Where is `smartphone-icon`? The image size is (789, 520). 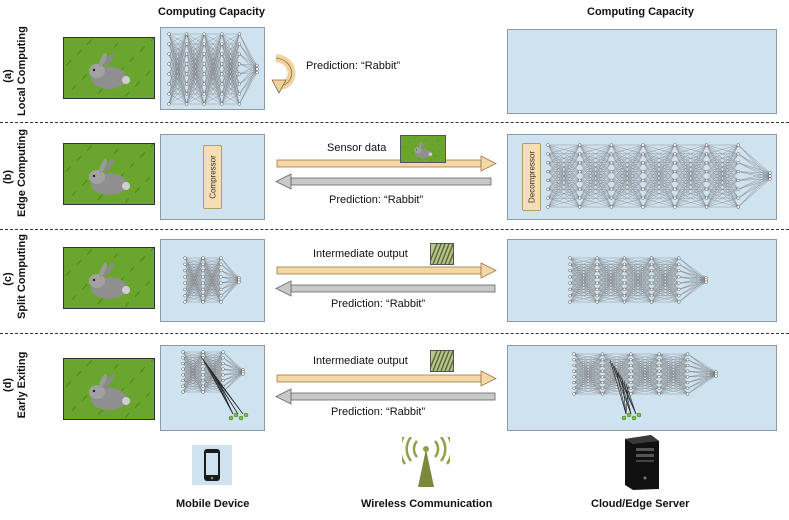 smartphone-icon is located at coordinates (212, 465).